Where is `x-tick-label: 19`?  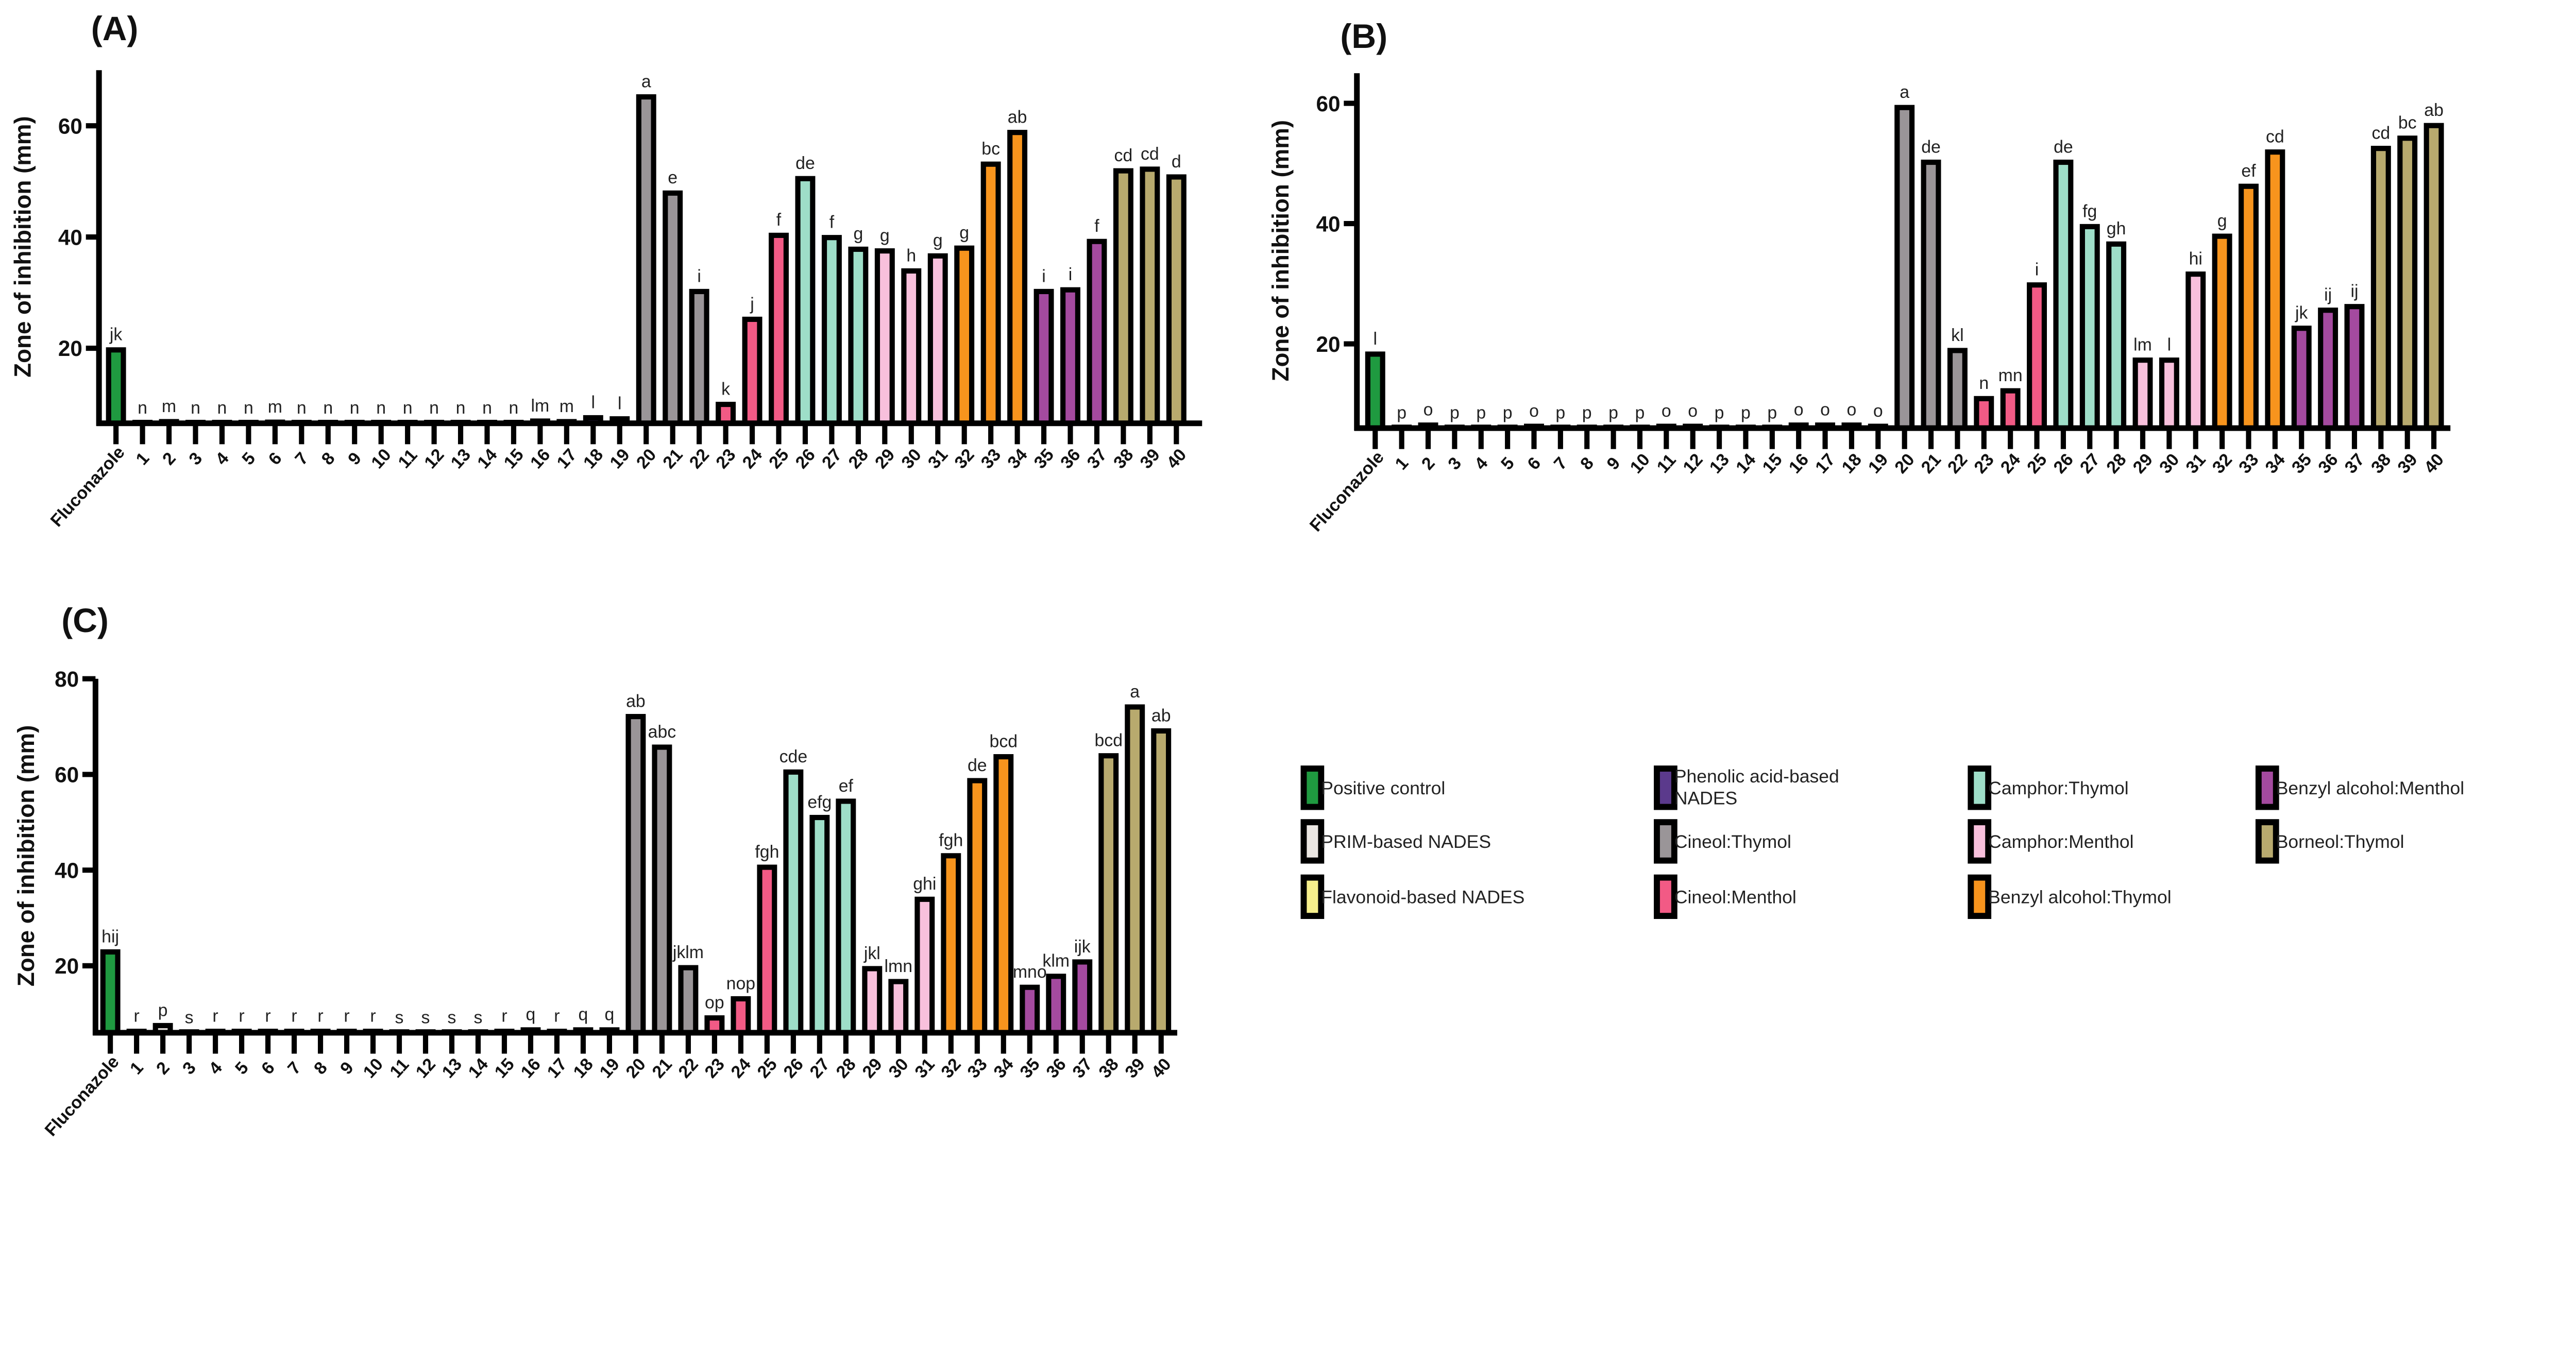 x-tick-label: 19 is located at coordinates (609, 1068).